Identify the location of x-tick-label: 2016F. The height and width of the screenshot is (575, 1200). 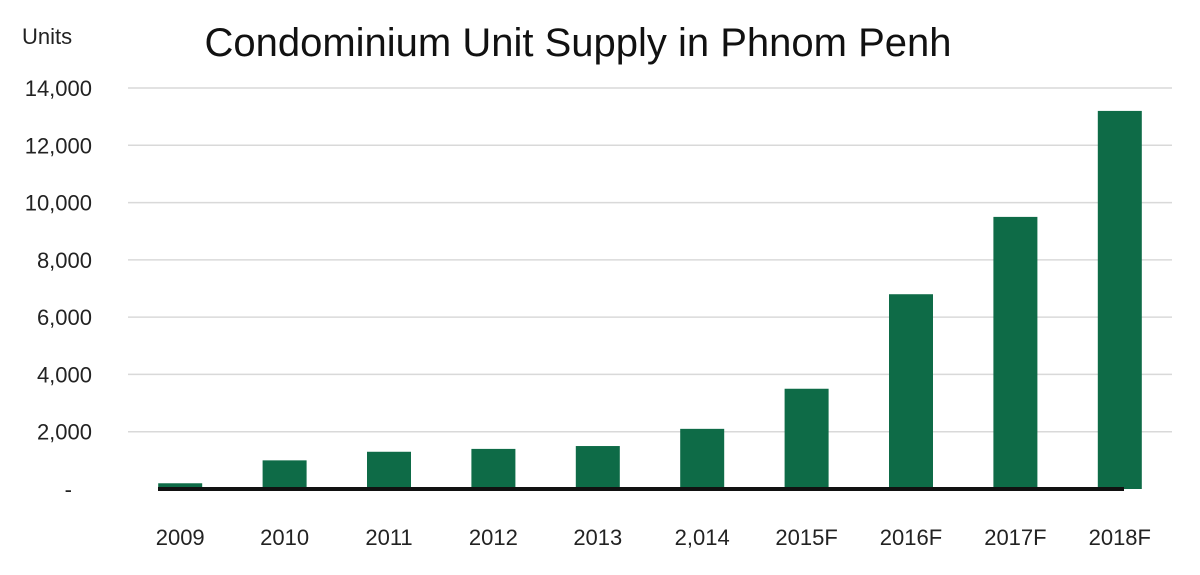
(911, 537).